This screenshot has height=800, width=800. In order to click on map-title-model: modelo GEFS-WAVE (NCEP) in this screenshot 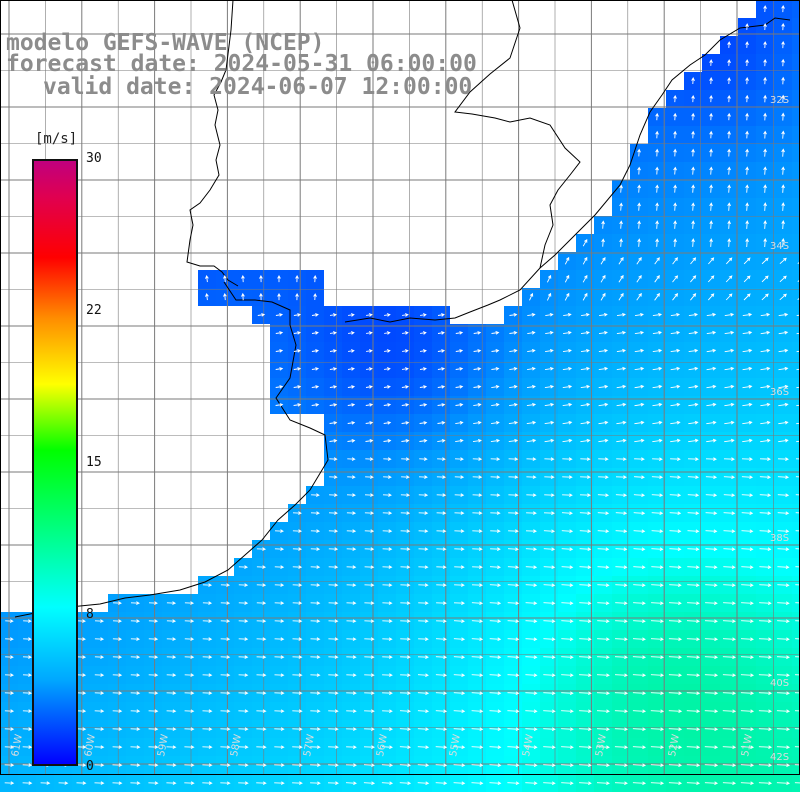, I will do `click(165, 43)`.